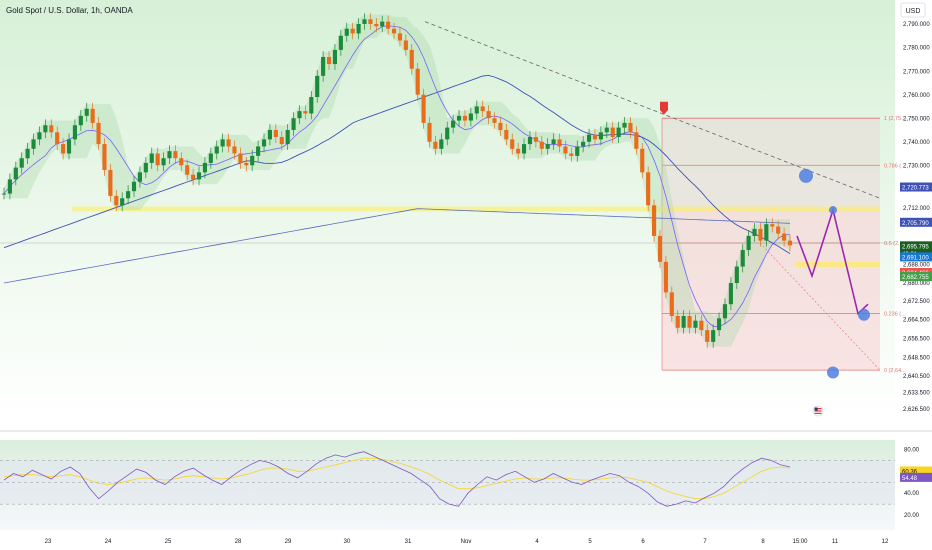  What do you see at coordinates (48, 542) in the screenshot?
I see `time-tick-label: 23` at bounding box center [48, 542].